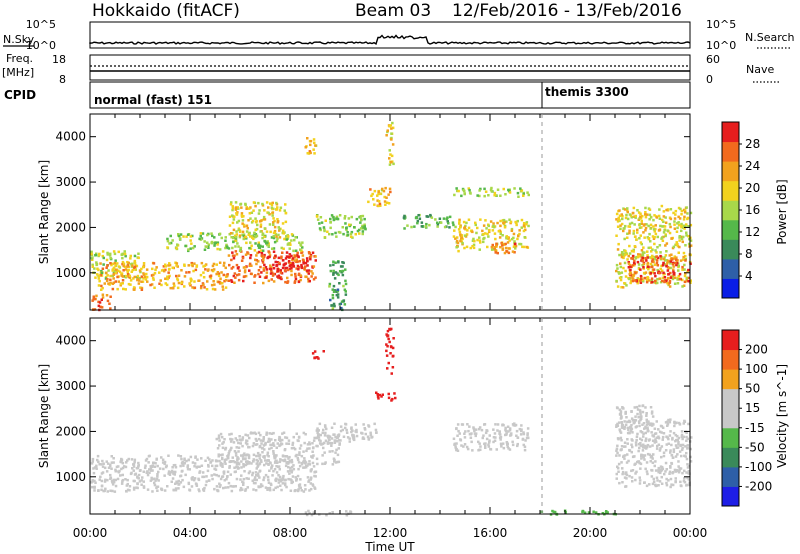  Describe the element at coordinates (389, 547) in the screenshot. I see `time-axis-label: Time UT` at that location.